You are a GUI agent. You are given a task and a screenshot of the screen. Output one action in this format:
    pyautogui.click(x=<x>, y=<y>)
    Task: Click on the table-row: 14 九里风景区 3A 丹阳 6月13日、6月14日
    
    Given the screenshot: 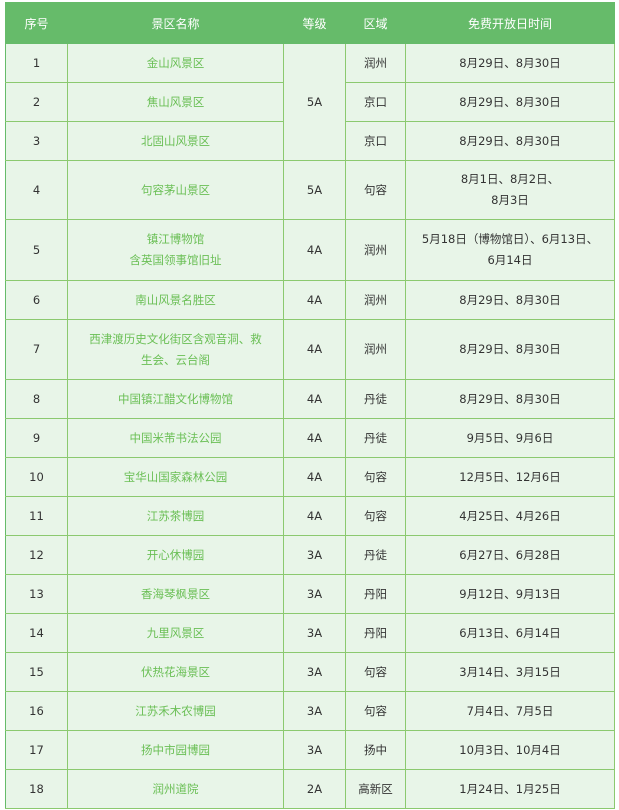 What is the action you would take?
    pyautogui.click(x=310, y=633)
    